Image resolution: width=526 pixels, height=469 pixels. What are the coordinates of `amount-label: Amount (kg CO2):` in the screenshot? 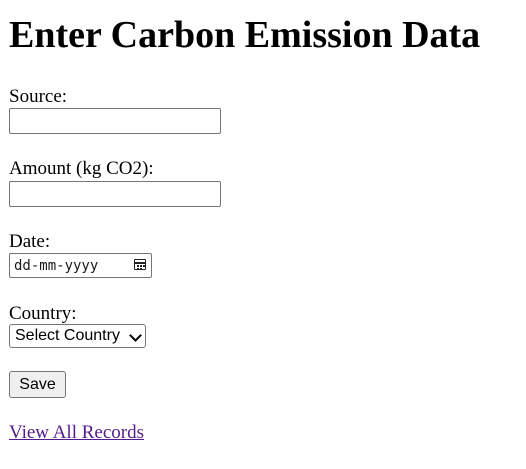 It's located at (81, 168).